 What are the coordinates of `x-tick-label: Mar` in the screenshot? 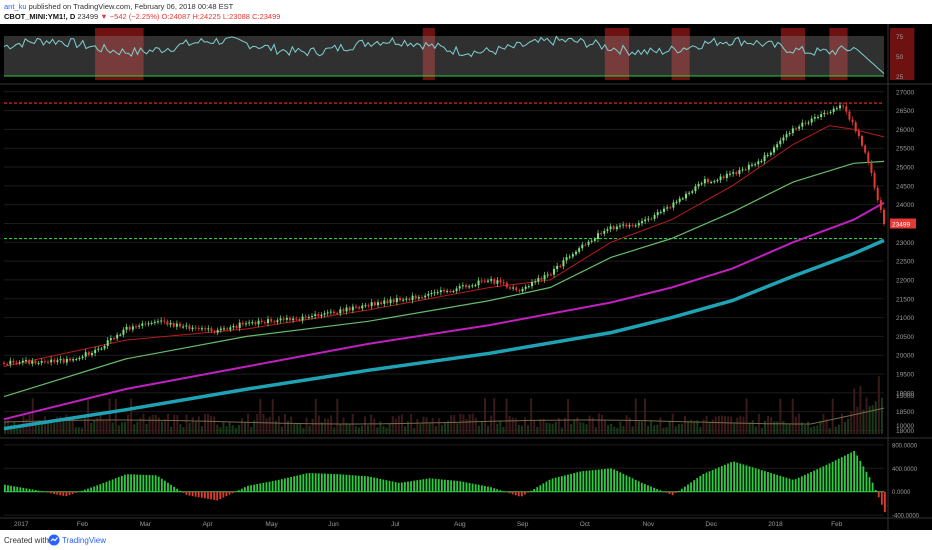 It's located at (146, 524).